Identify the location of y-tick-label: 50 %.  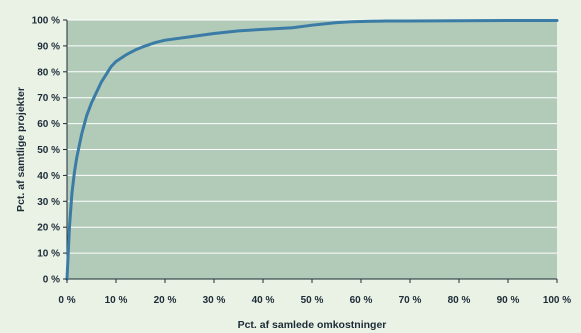
(48, 150).